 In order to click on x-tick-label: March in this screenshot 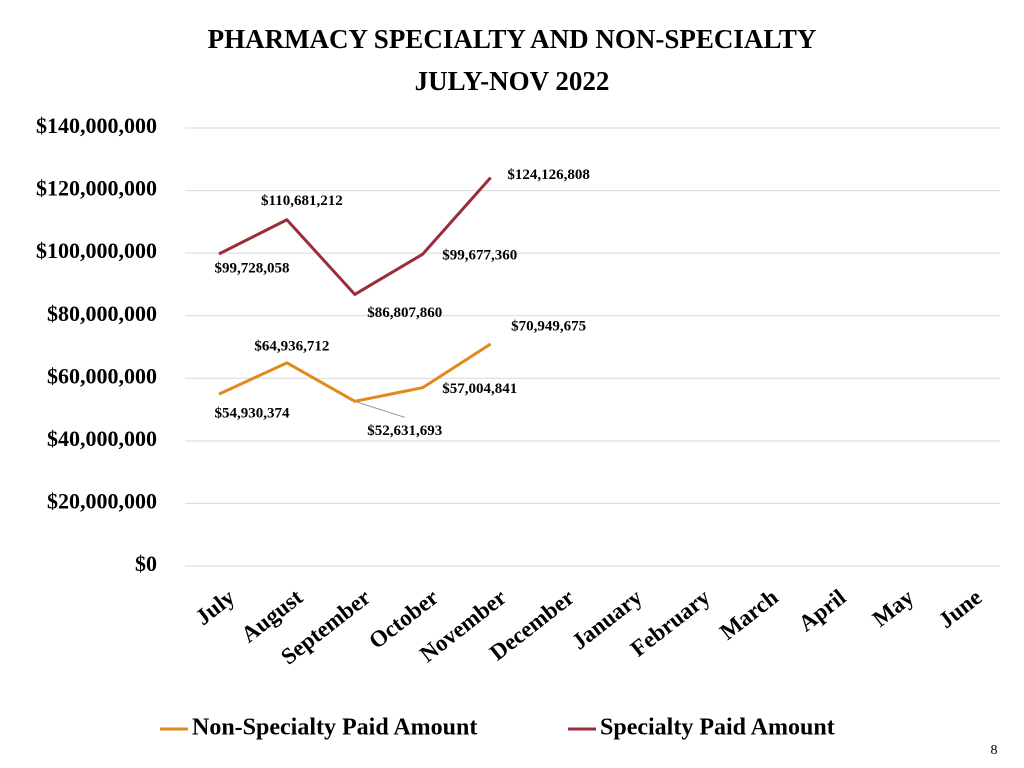, I will do `click(749, 614)`.